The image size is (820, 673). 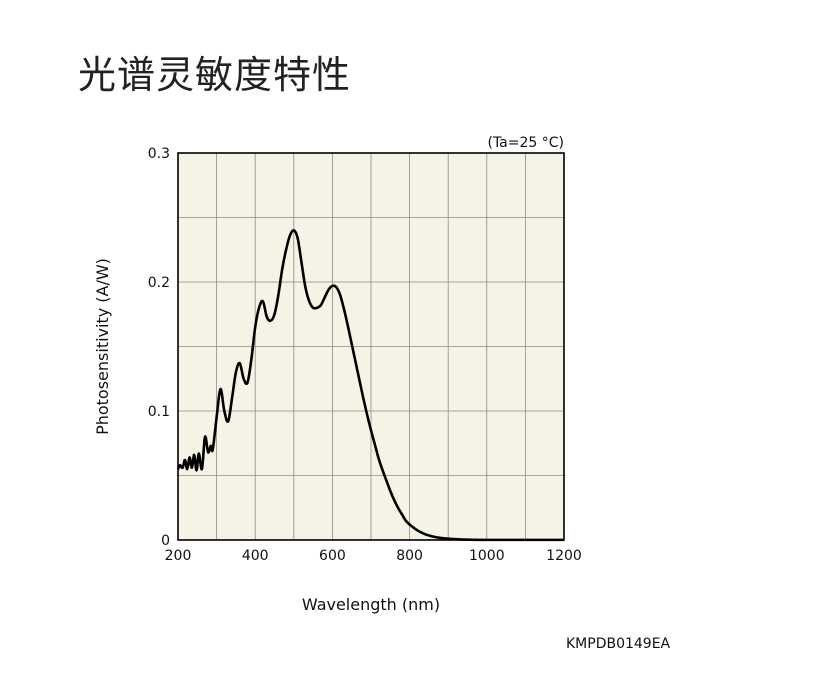 What do you see at coordinates (159, 283) in the screenshot?
I see `y-tick-label: 0.2` at bounding box center [159, 283].